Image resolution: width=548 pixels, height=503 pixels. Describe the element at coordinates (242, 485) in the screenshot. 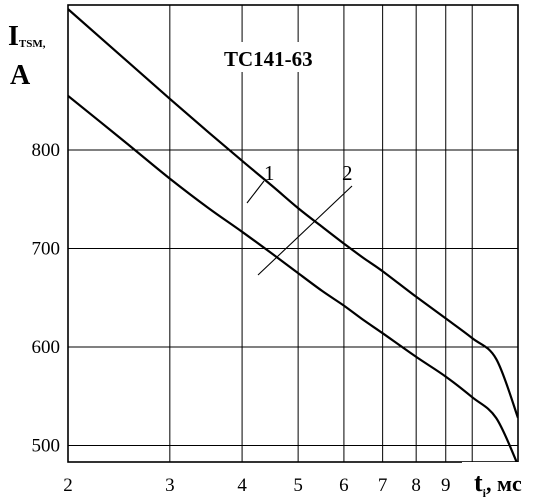

I see `x-tick-label-4: 4` at that location.